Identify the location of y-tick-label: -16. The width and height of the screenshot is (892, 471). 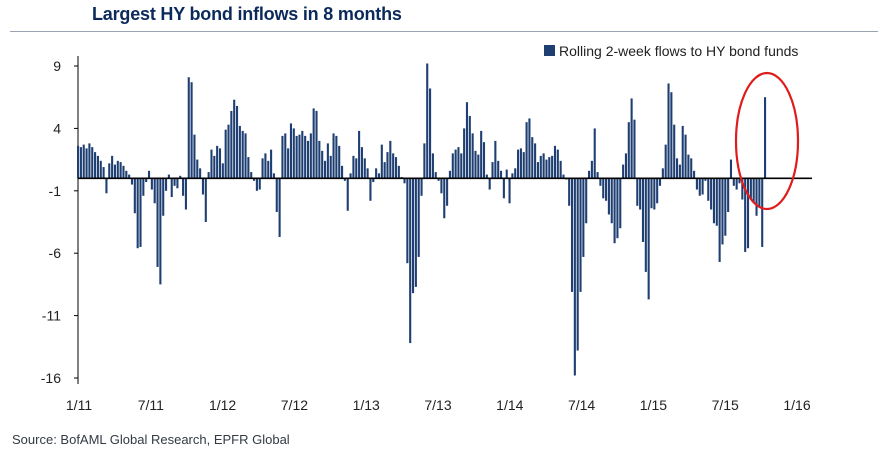
(51, 378).